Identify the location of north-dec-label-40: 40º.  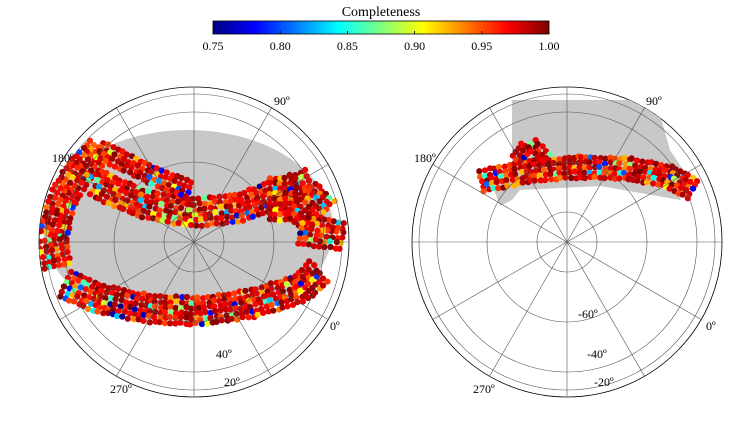
(224, 354).